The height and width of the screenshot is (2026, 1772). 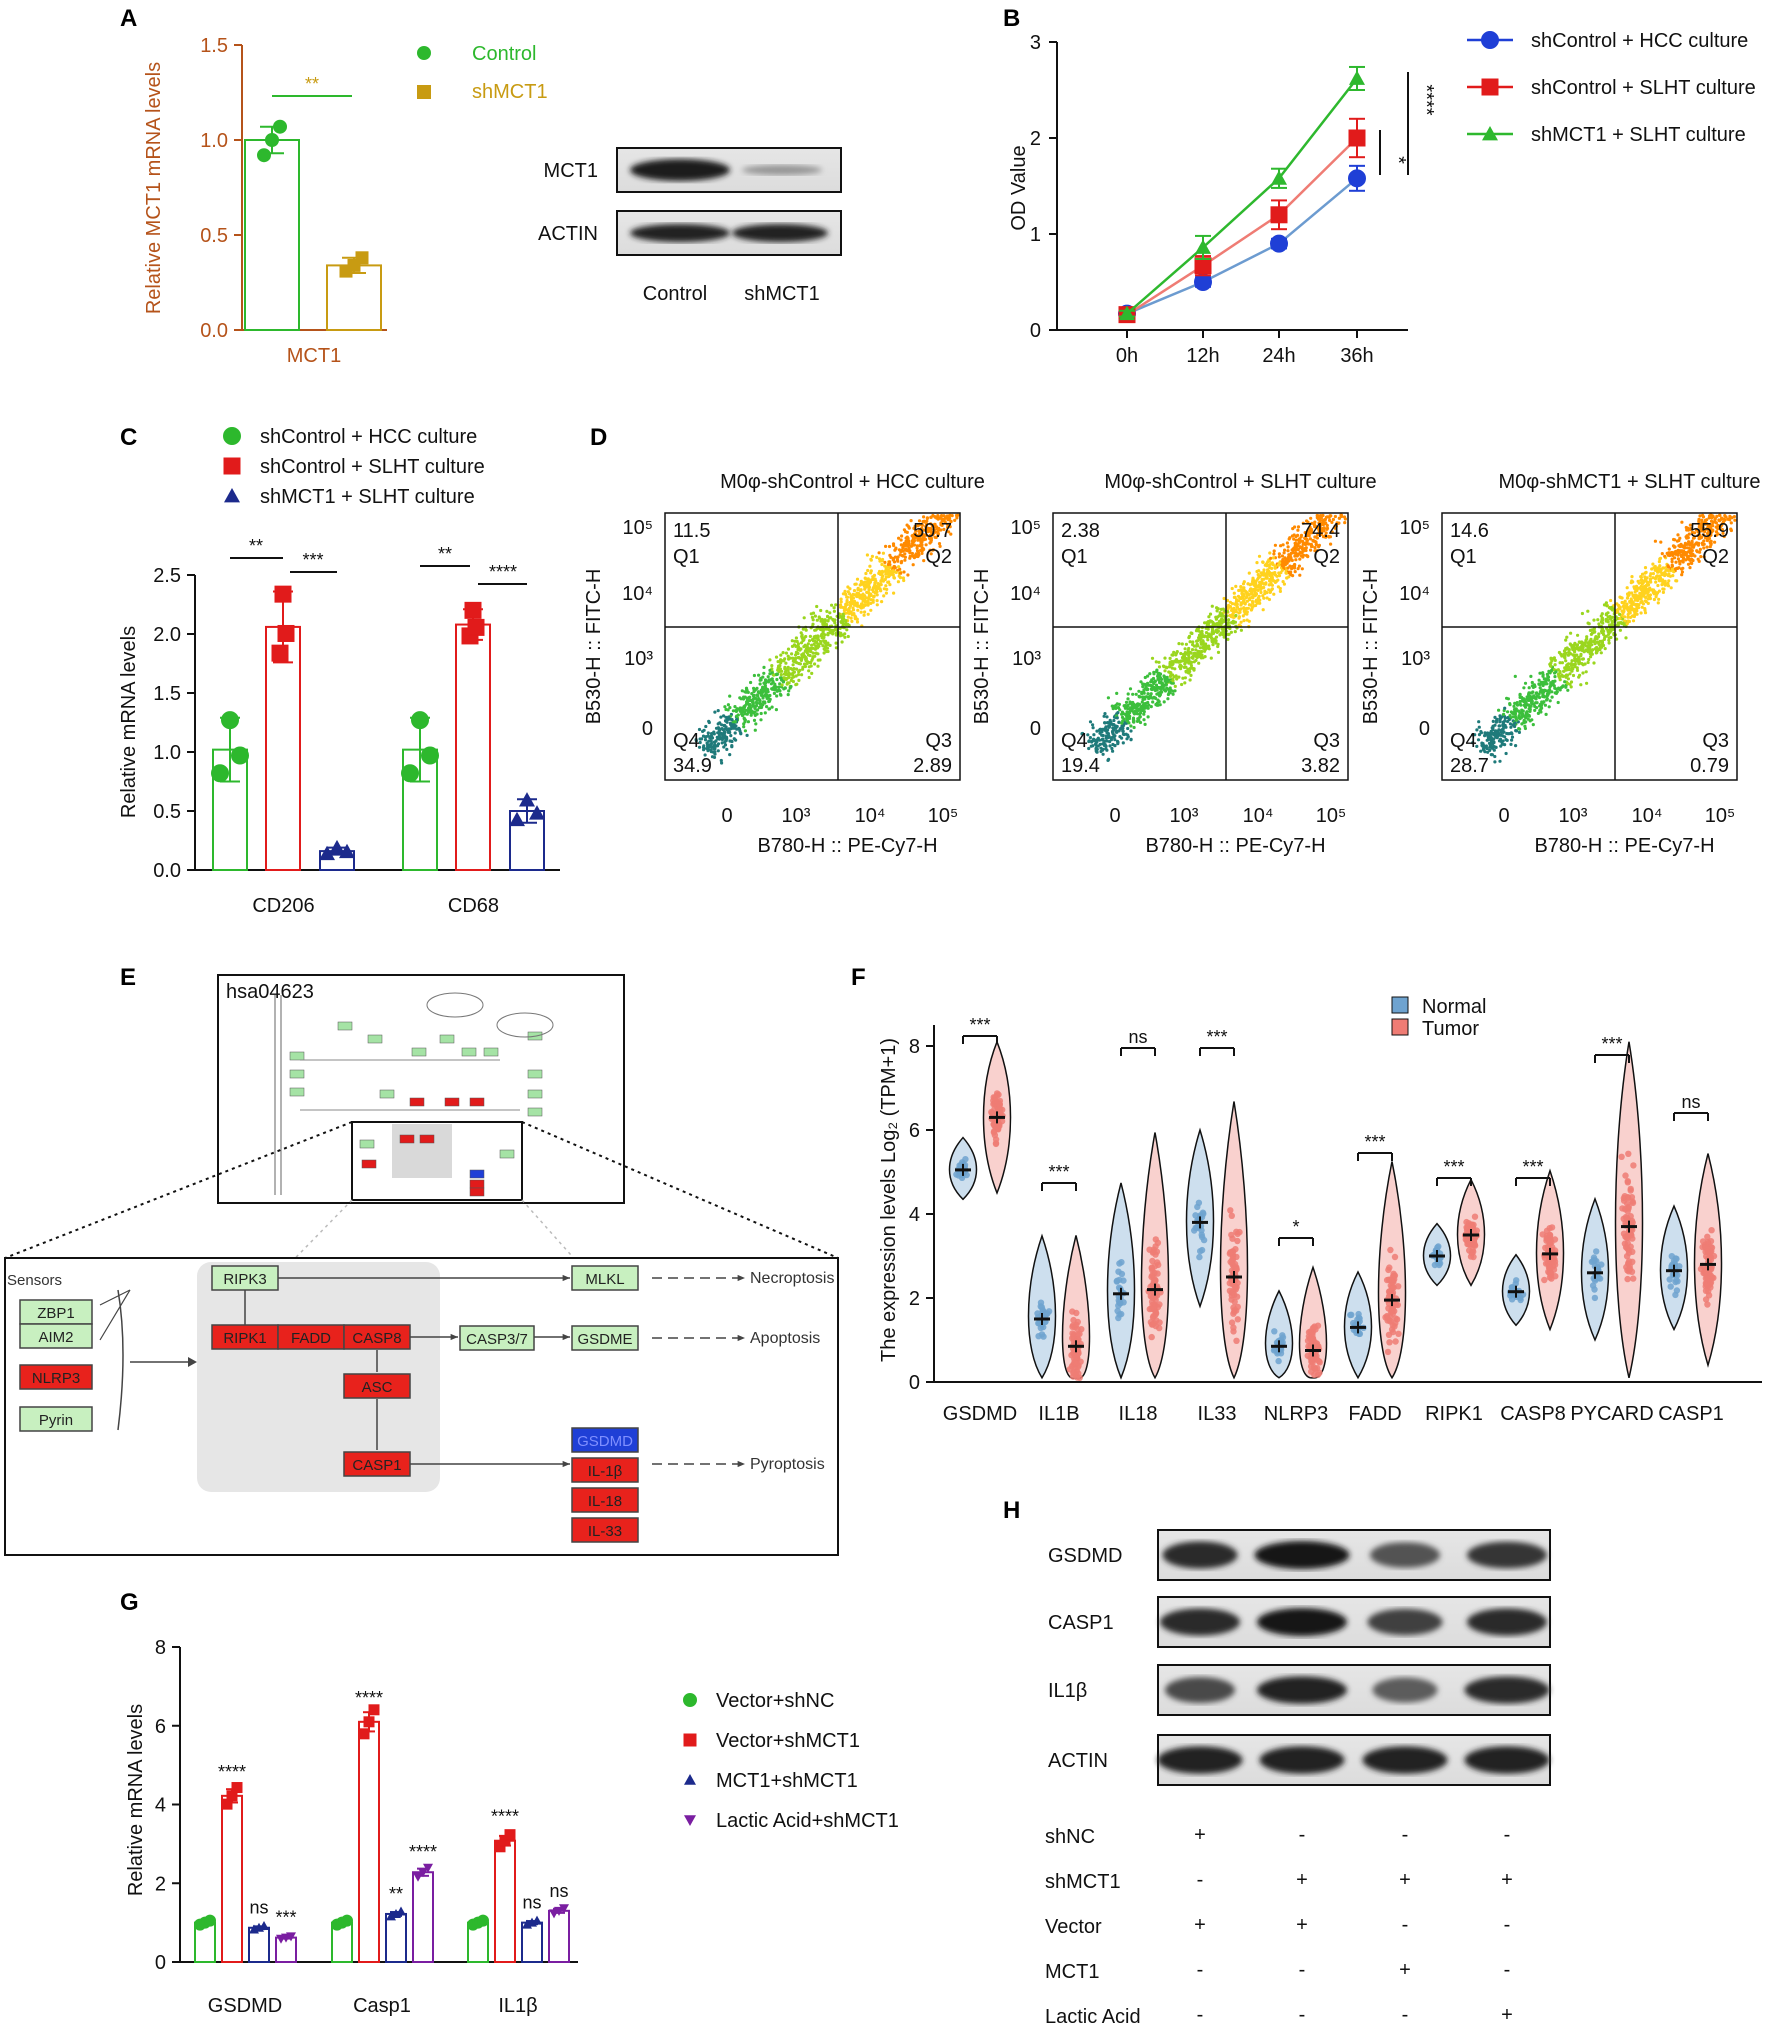 What do you see at coordinates (327, 853) in the screenshot?
I see `c-point` at bounding box center [327, 853].